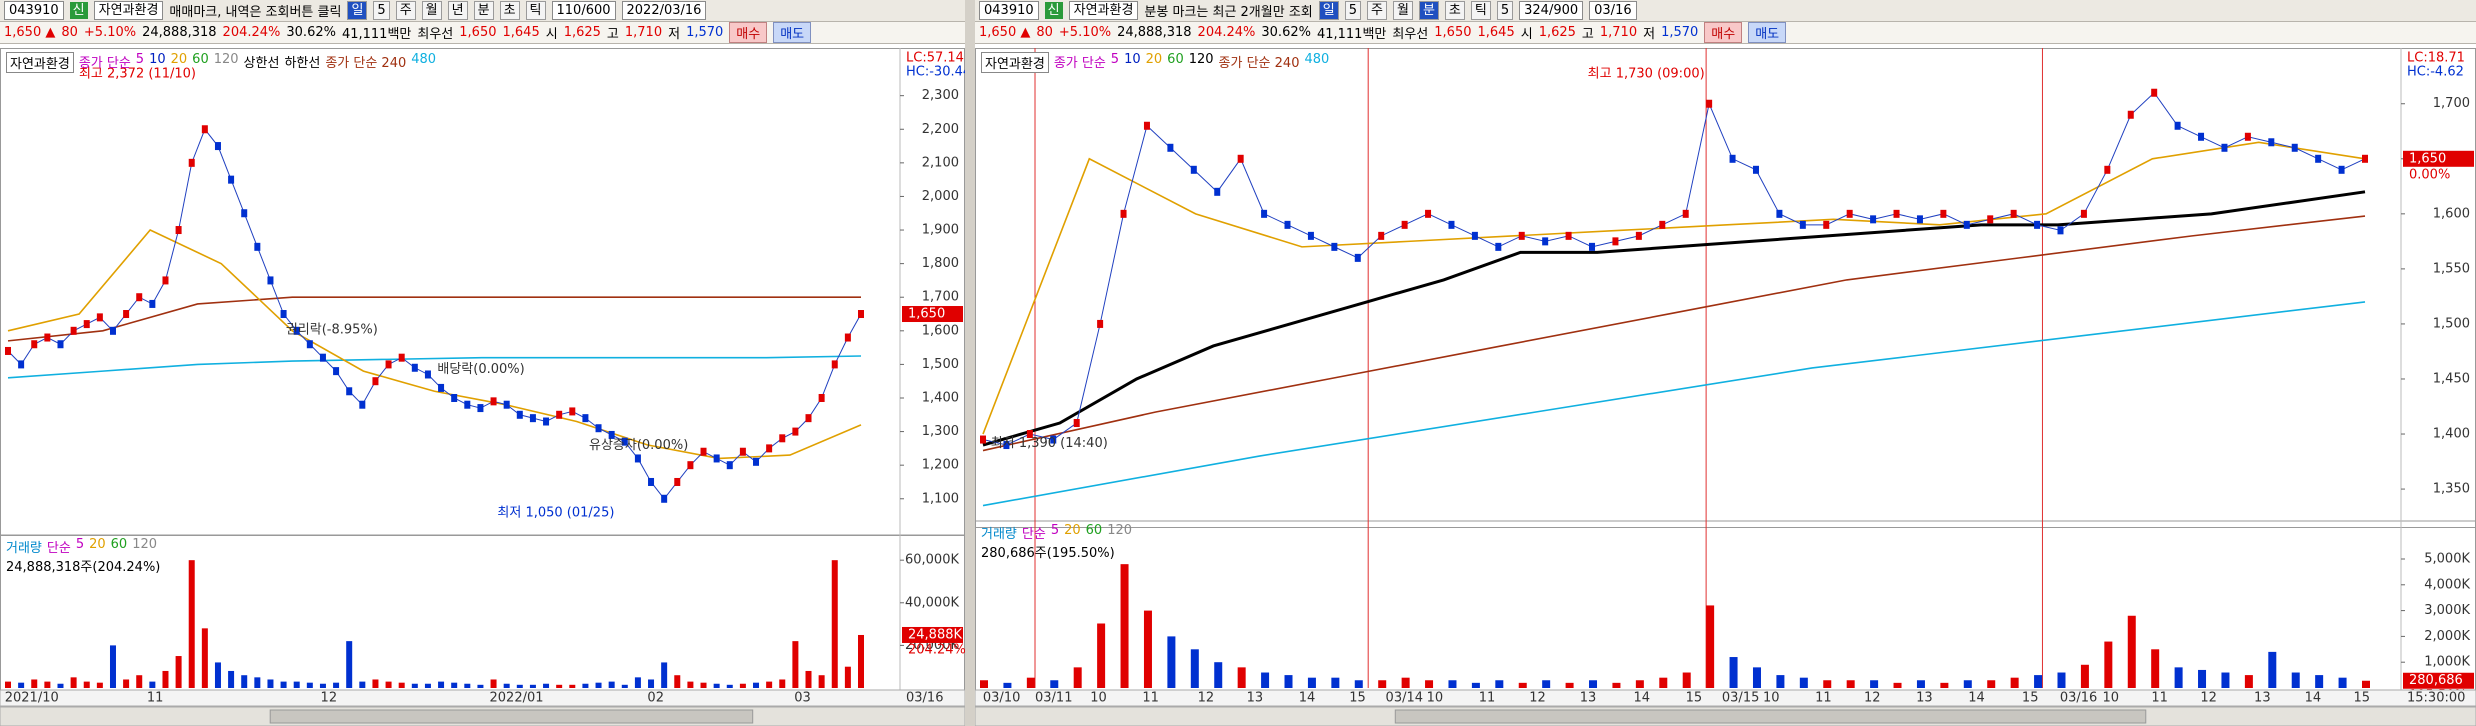 The height and width of the screenshot is (726, 2476). I want to click on legend-item: 60, so click(1175, 59).